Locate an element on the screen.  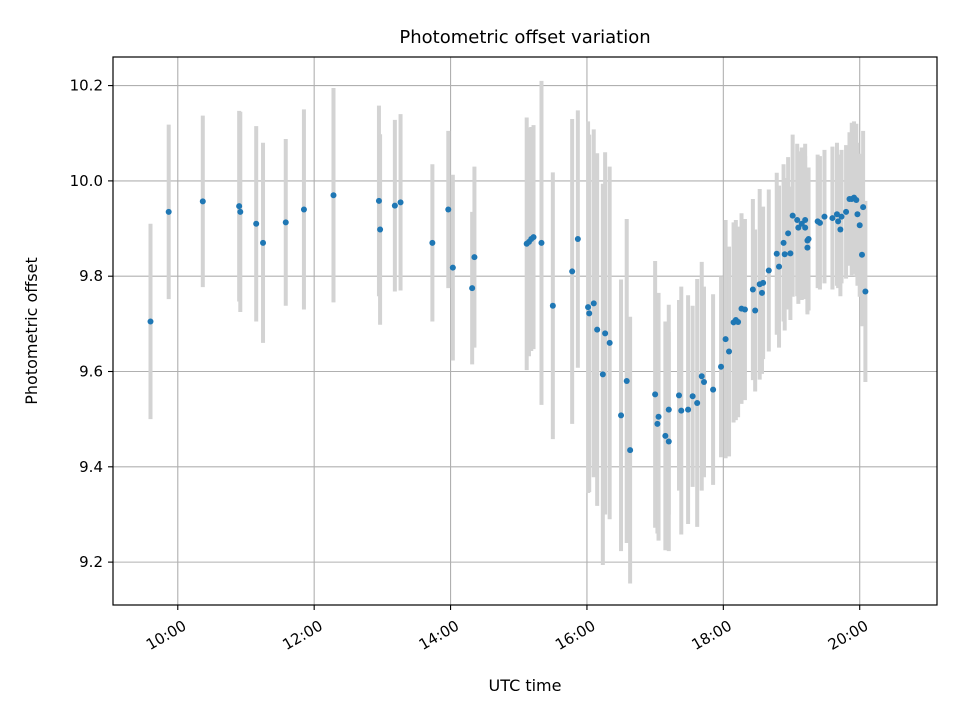
y-axis-ticks: 9.2 9.4 9.6 9.8 10.0 10.2 is located at coordinates (91, 324).